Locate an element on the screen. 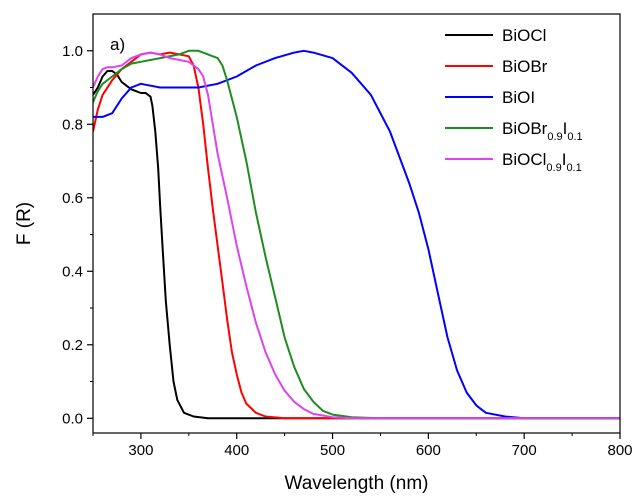 The width and height of the screenshot is (637, 501). y-tick-label: 0.8 is located at coordinates (72, 124).